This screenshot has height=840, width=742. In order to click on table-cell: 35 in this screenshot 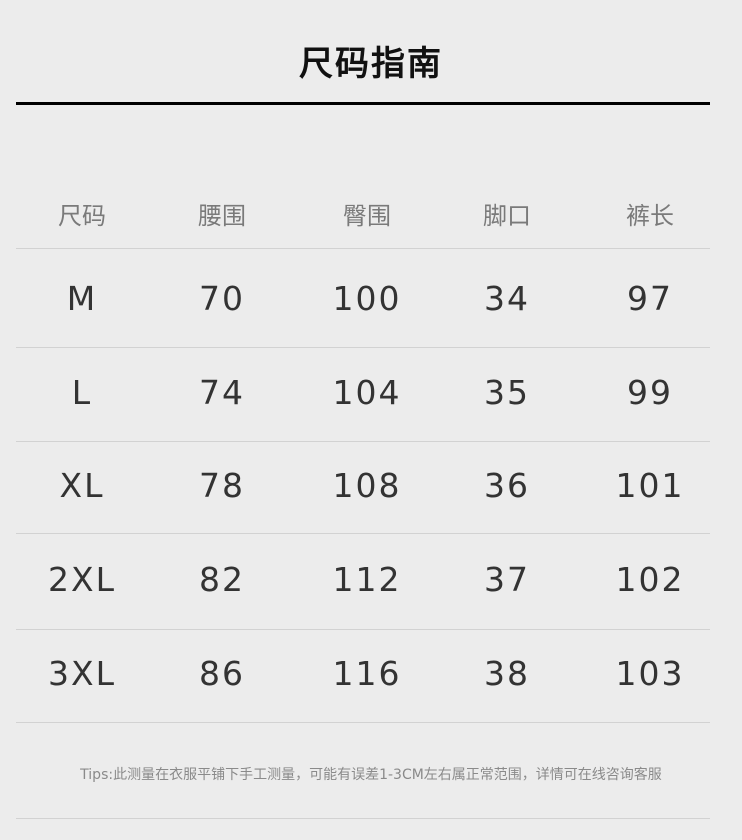, I will do `click(507, 392)`.